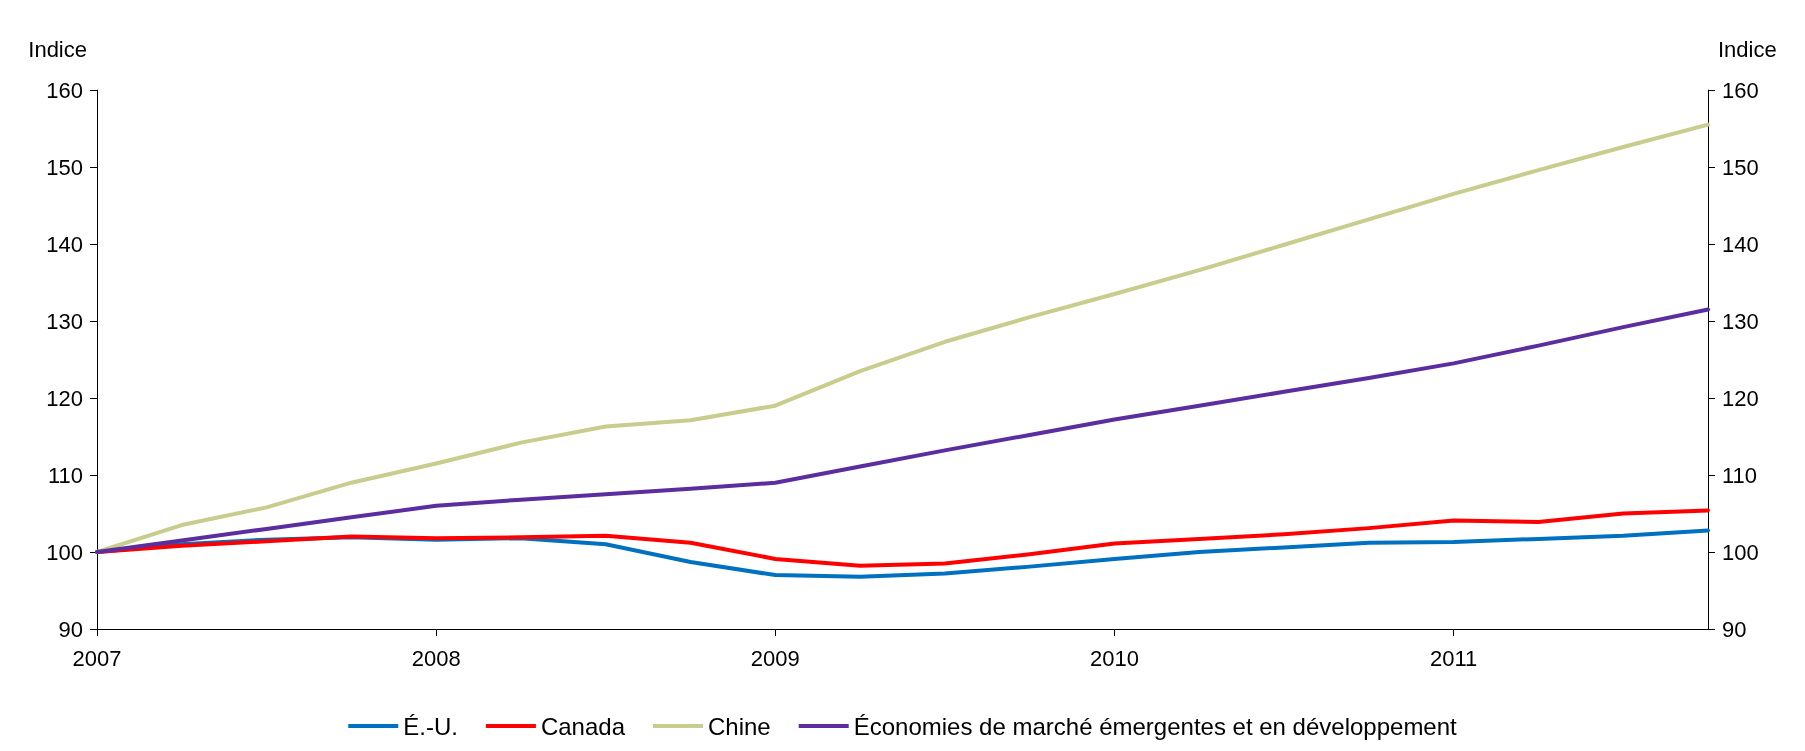  I want to click on y-tick-label: 160, so click(64, 90).